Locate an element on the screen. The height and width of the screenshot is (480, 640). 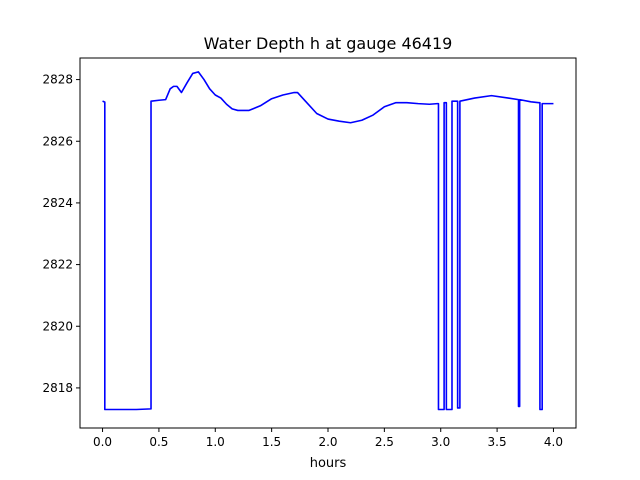
y-tick-label: 2822 is located at coordinates (57, 265).